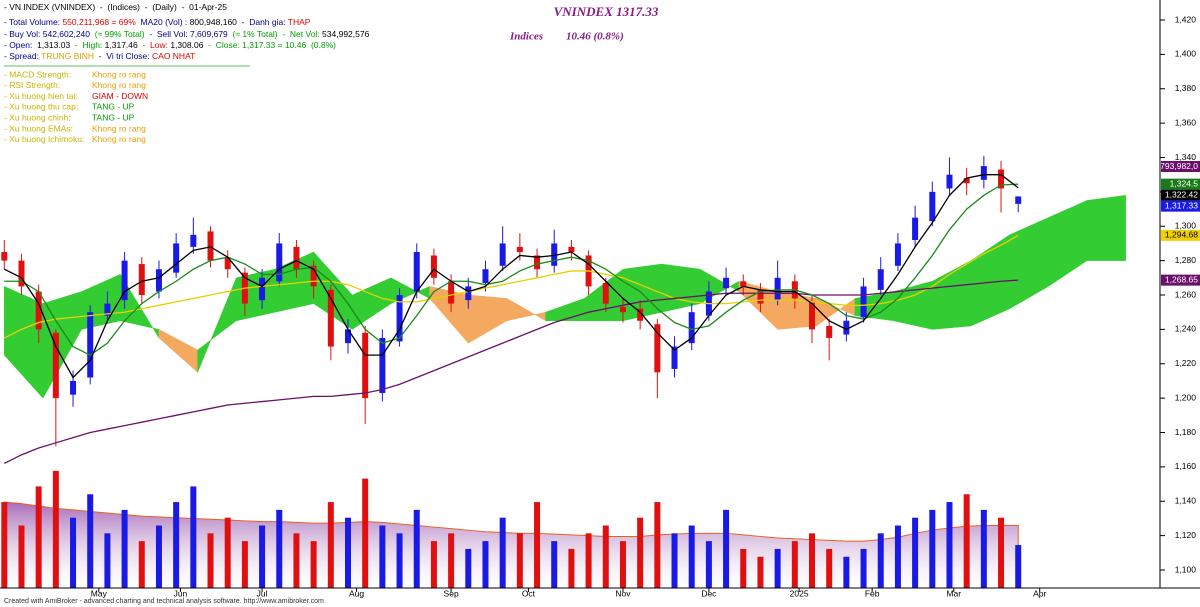  I want to click on indicator-value: GIAM - DOWN, so click(120, 96).